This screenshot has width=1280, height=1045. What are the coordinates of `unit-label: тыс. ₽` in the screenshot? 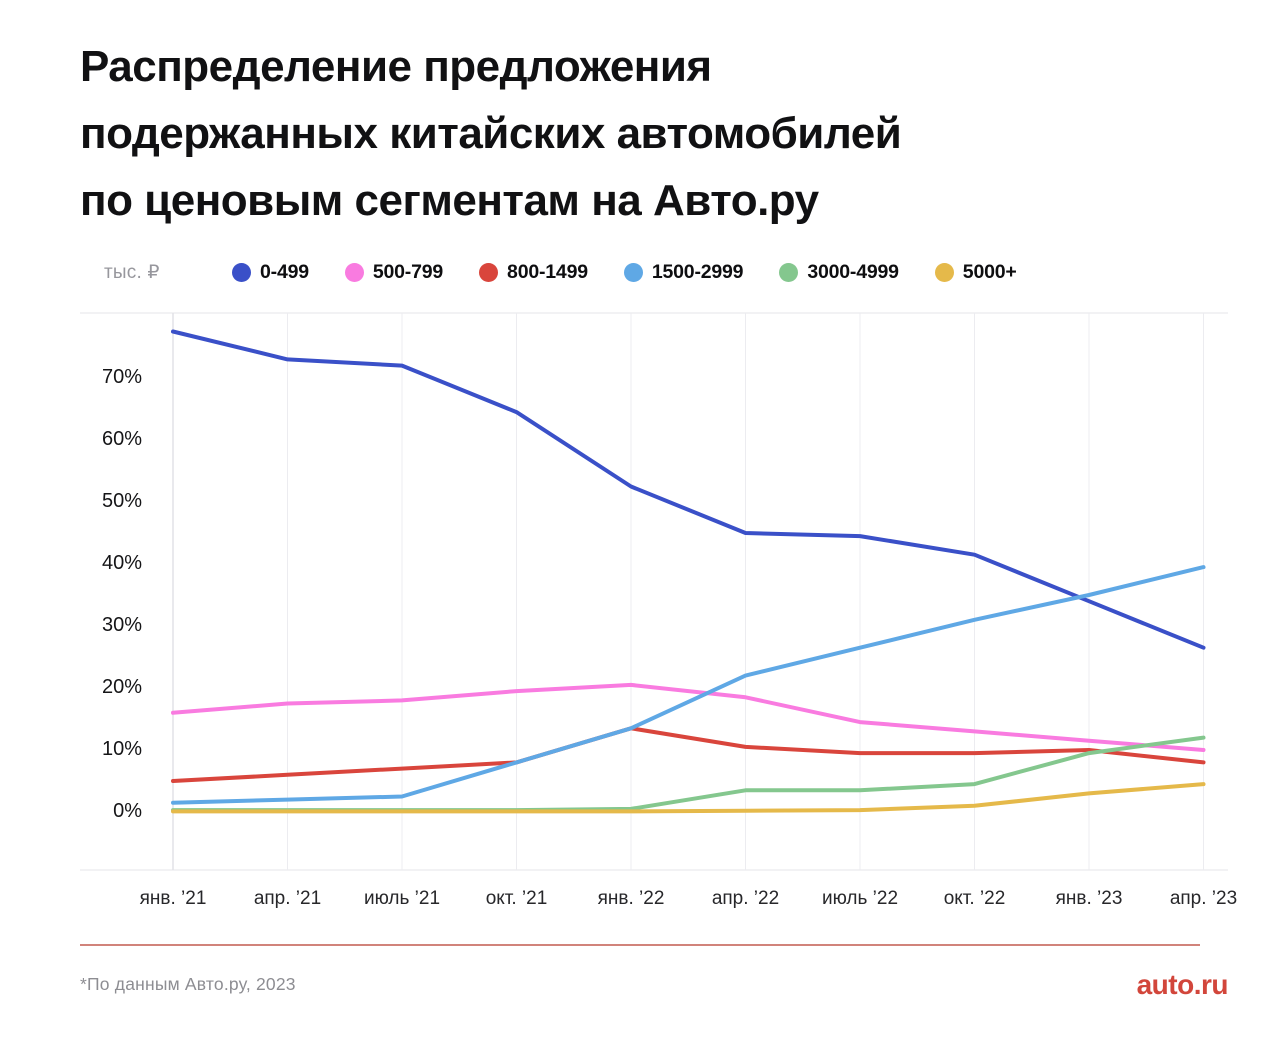 It's located at (132, 272).